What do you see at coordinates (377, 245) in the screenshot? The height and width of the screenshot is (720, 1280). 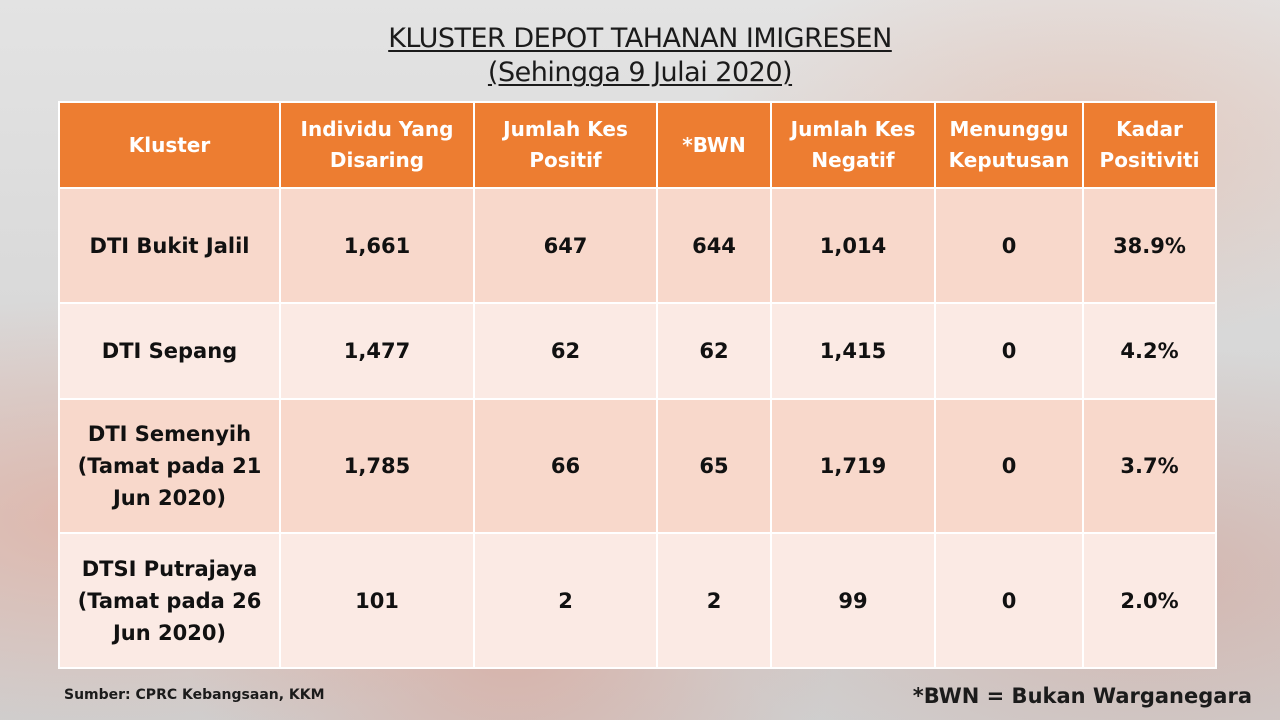 I see `cell-individu-disaring: 1,661` at bounding box center [377, 245].